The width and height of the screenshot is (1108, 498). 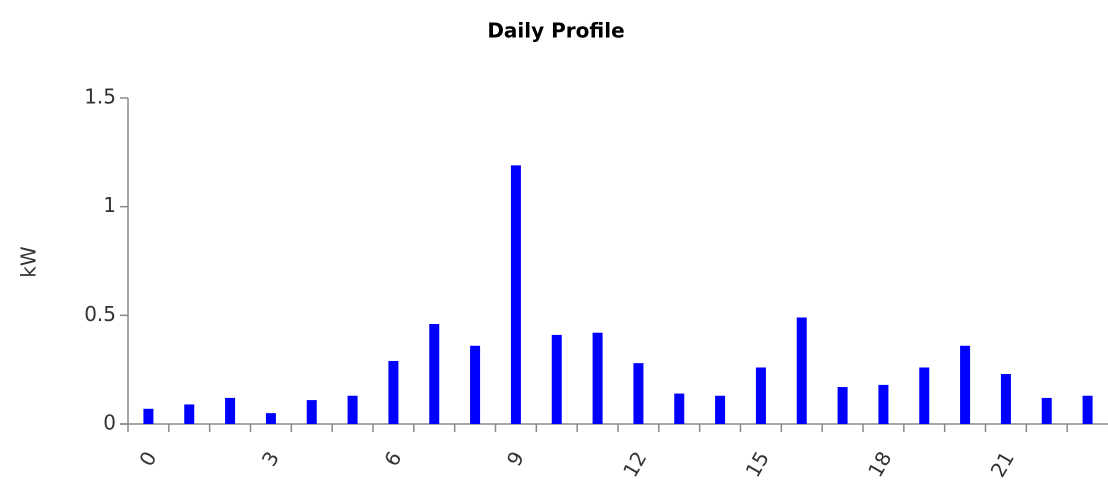 What do you see at coordinates (757, 464) in the screenshot?
I see `x-tick-label: 15` at bounding box center [757, 464].